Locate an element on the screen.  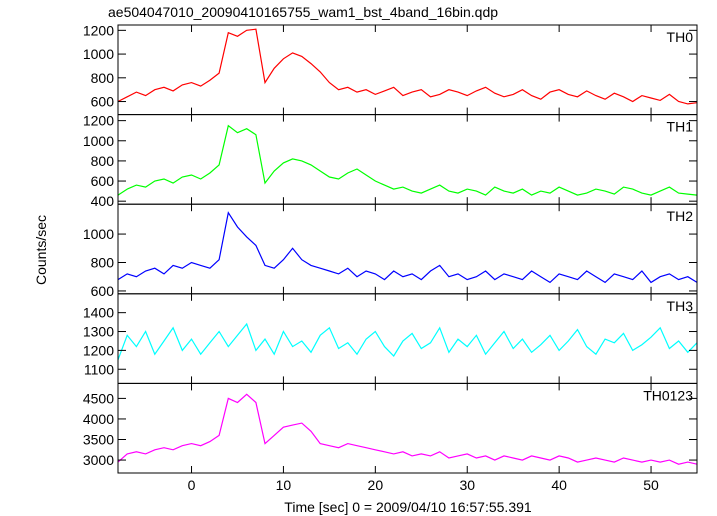
panel-label: TH1 is located at coordinates (680, 127).